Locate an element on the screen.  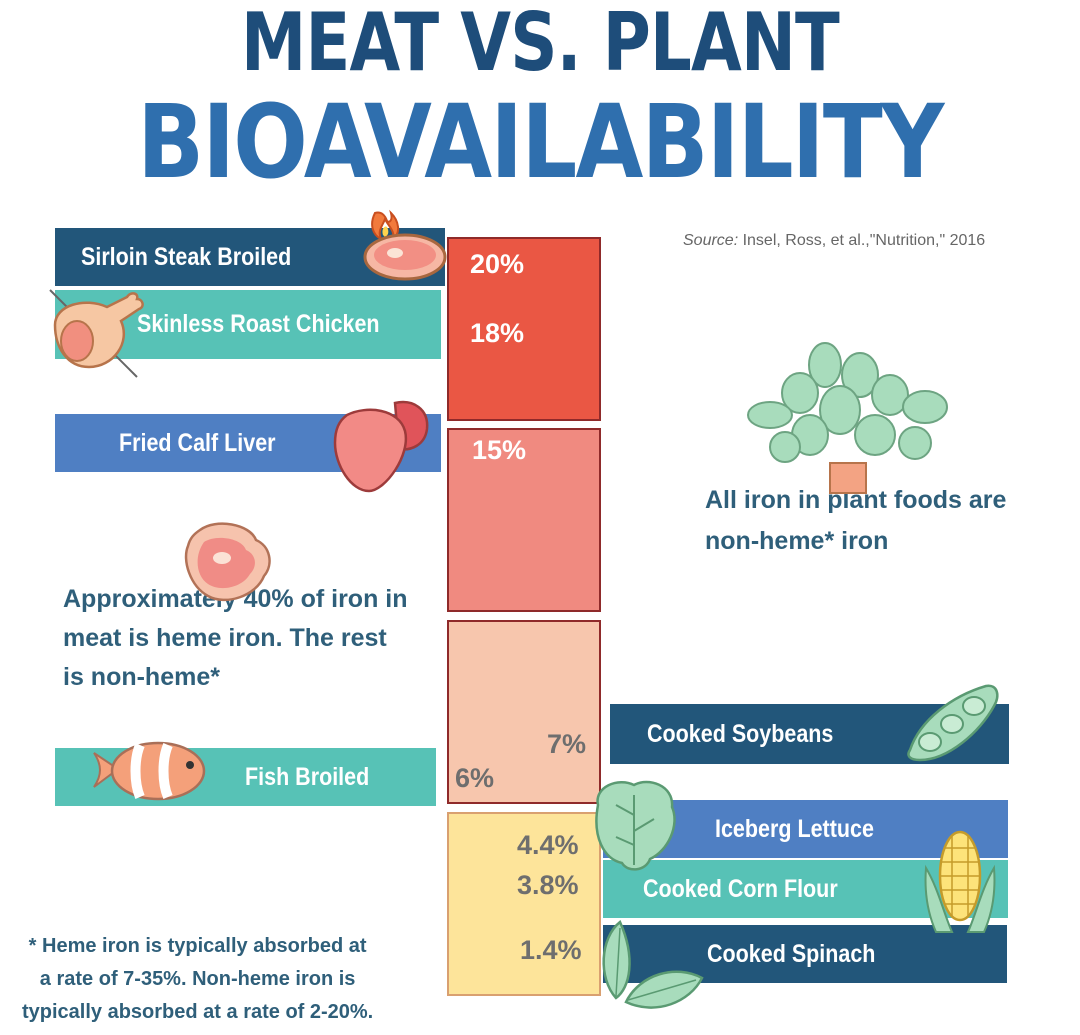
value-fish: 6% is located at coordinates (475, 778).